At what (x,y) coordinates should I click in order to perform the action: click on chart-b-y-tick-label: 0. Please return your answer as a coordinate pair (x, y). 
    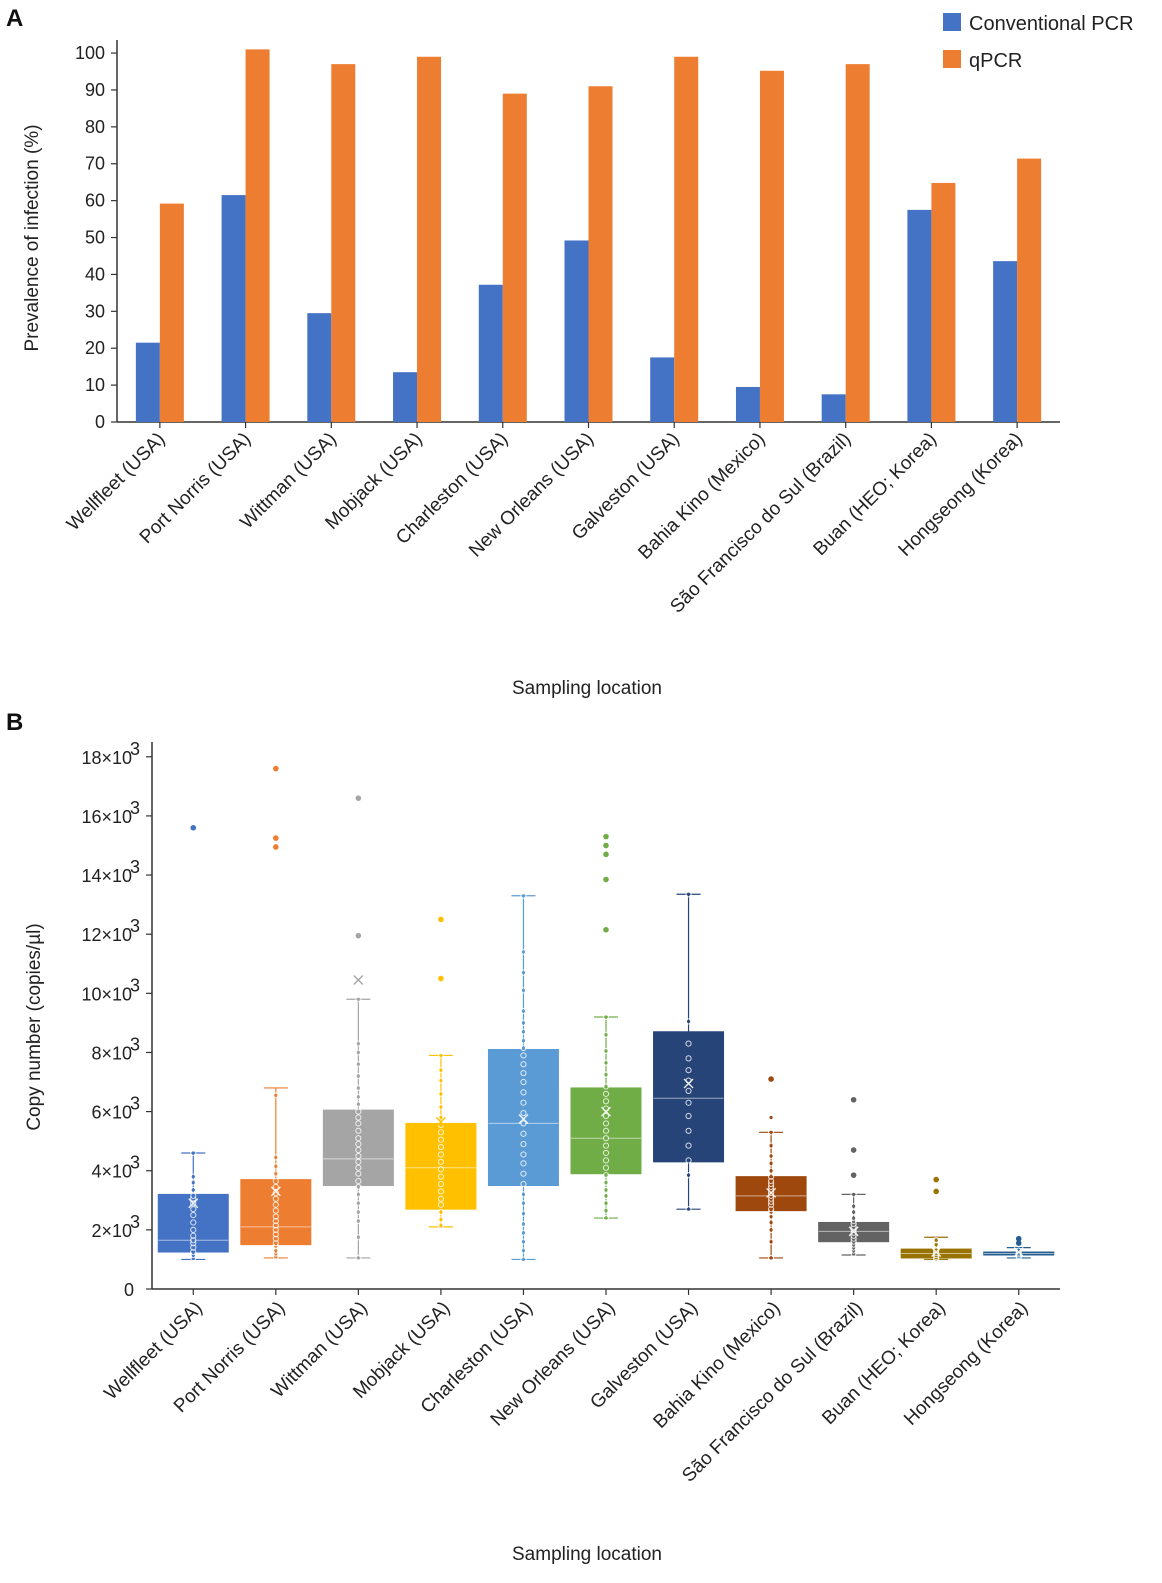
    Looking at the image, I should click on (129, 1290).